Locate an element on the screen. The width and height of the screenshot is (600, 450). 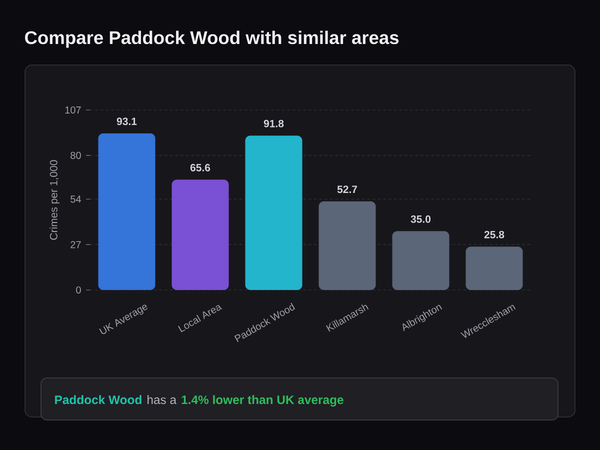
data-label: 52.7 is located at coordinates (347, 190).